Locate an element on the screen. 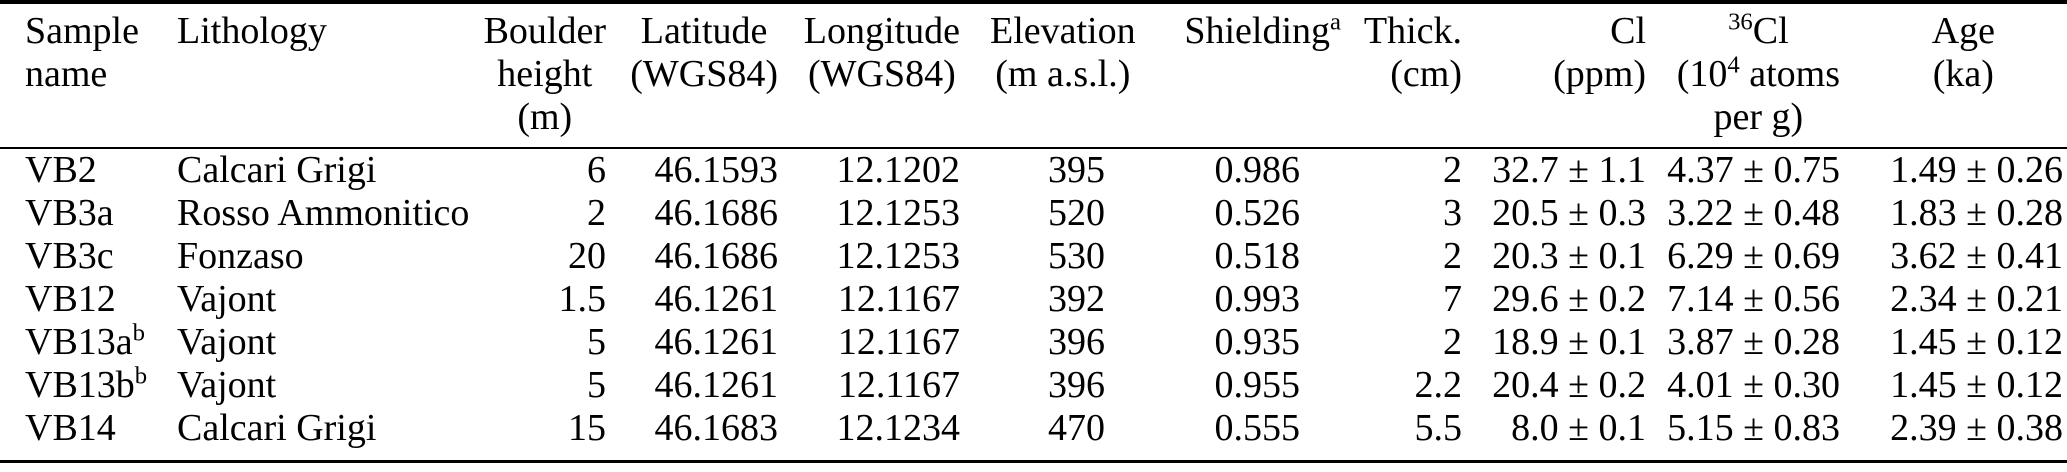 Image resolution: width=2067 pixels, height=472 pixels. cell-shielding: 0.986 is located at coordinates (1257, 170).